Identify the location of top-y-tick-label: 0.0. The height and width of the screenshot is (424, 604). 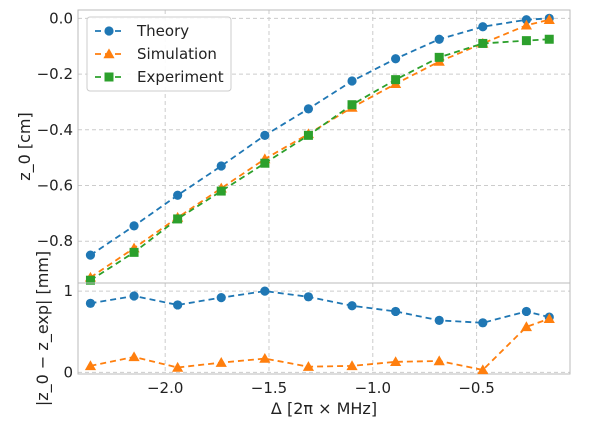
(61, 18).